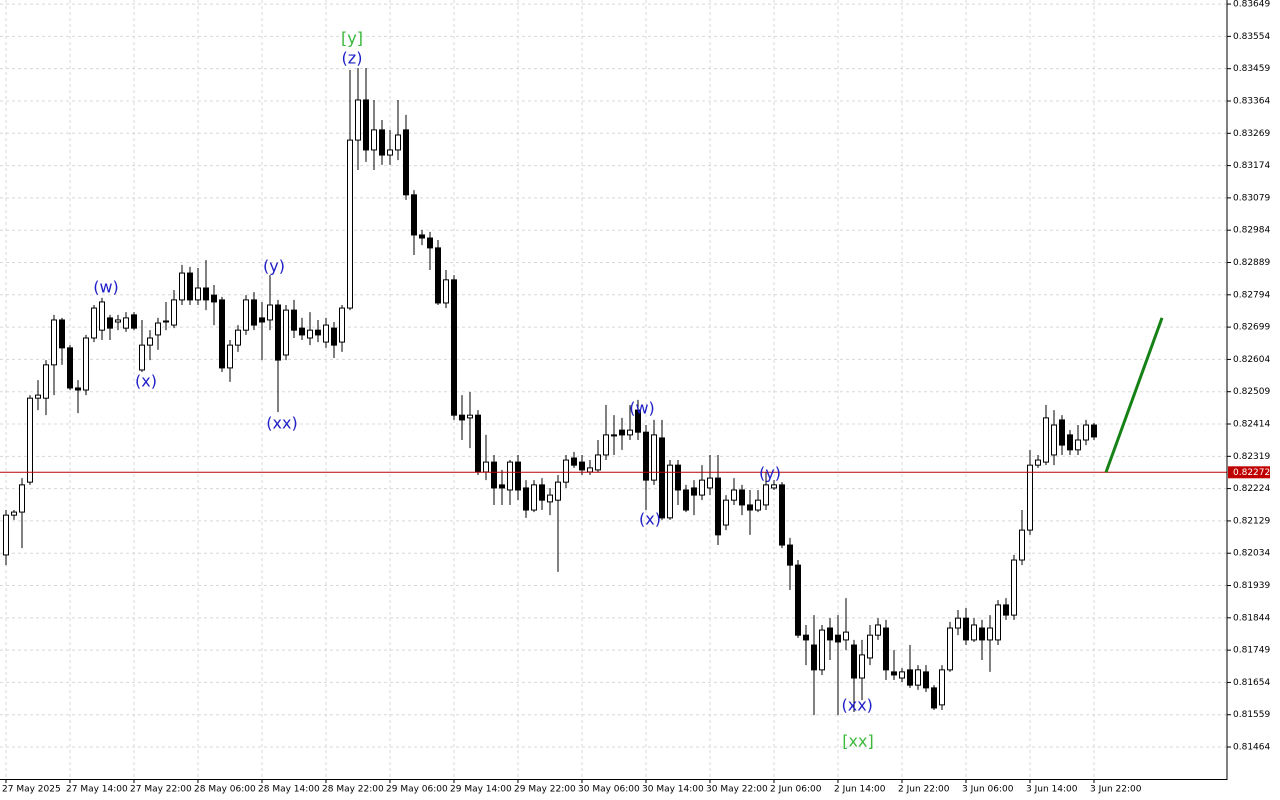 The width and height of the screenshot is (1280, 800). Describe the element at coordinates (1116, 790) in the screenshot. I see `x-tick-label: 3 Jun 22:00` at that location.